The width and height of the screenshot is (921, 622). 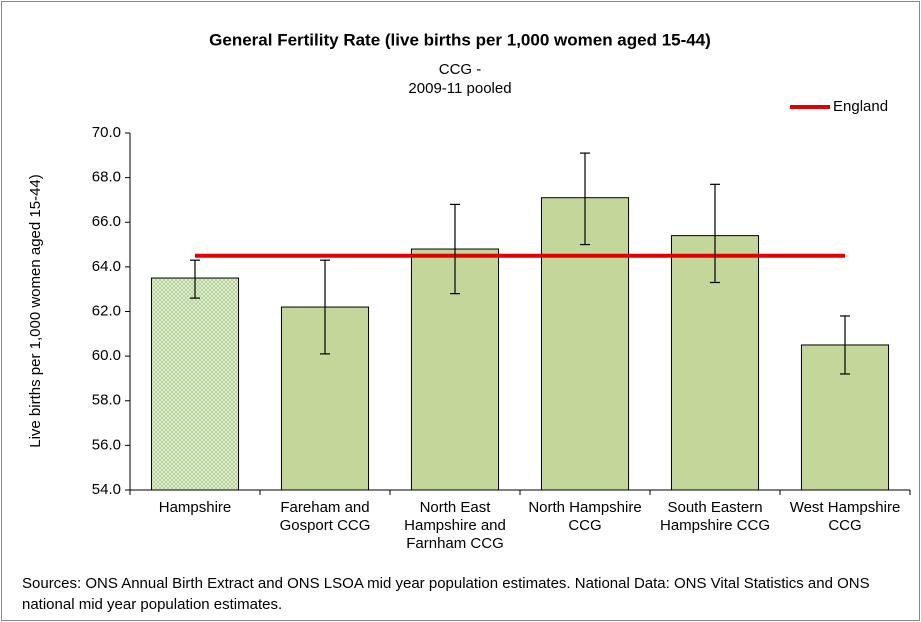 I want to click on x-tick-label: North East Hampshire and Farnham CCG, so click(x=455, y=525).